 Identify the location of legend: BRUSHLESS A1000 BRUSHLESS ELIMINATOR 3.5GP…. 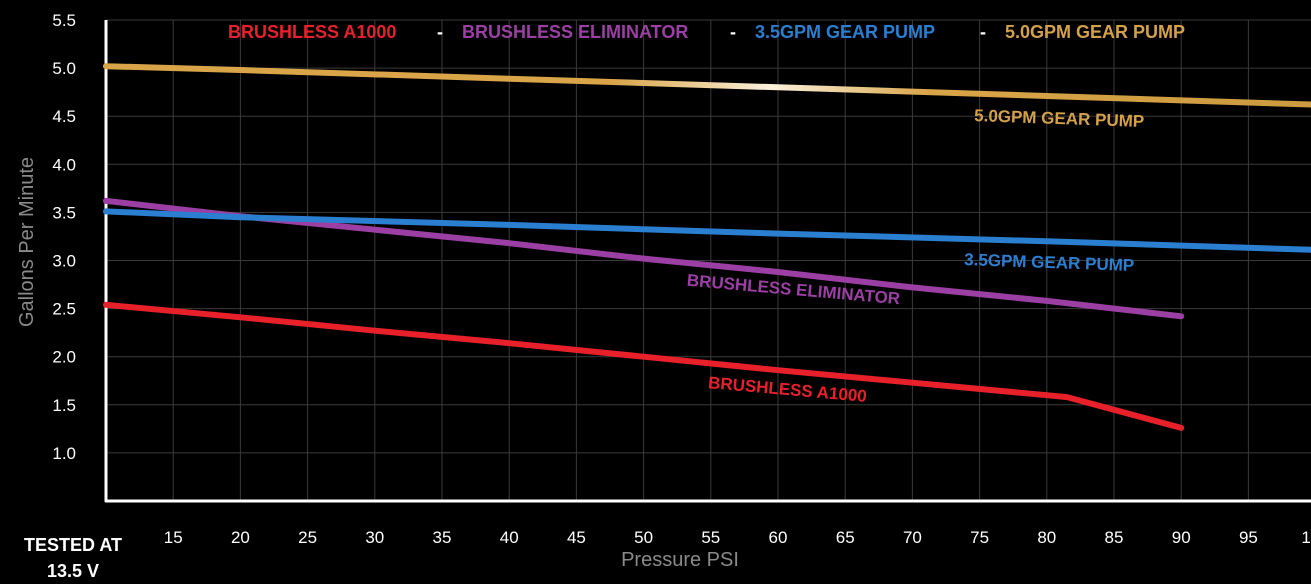
(706, 32).